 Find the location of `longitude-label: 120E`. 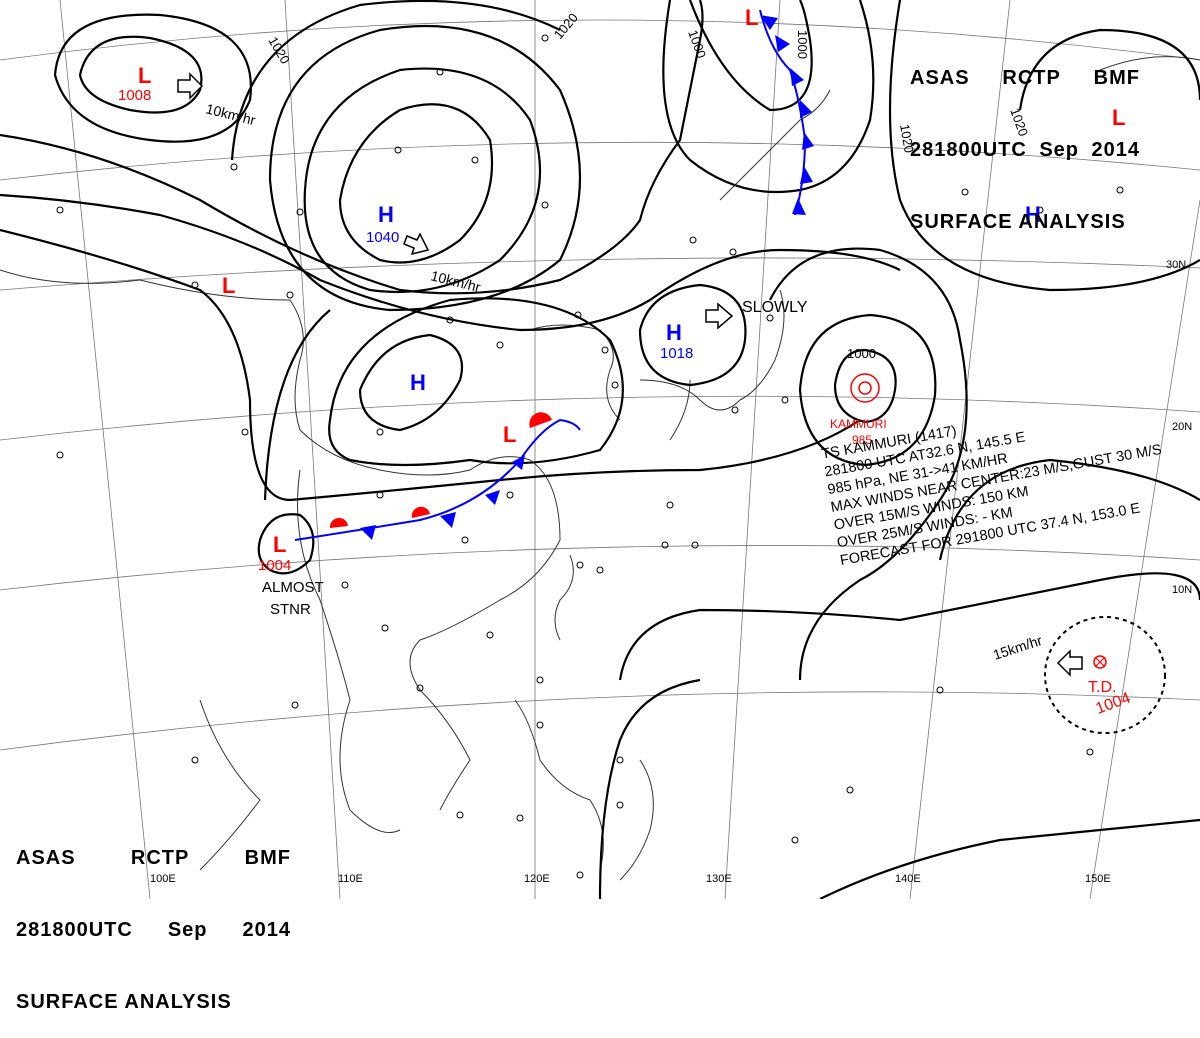

longitude-label: 120E is located at coordinates (537, 879).